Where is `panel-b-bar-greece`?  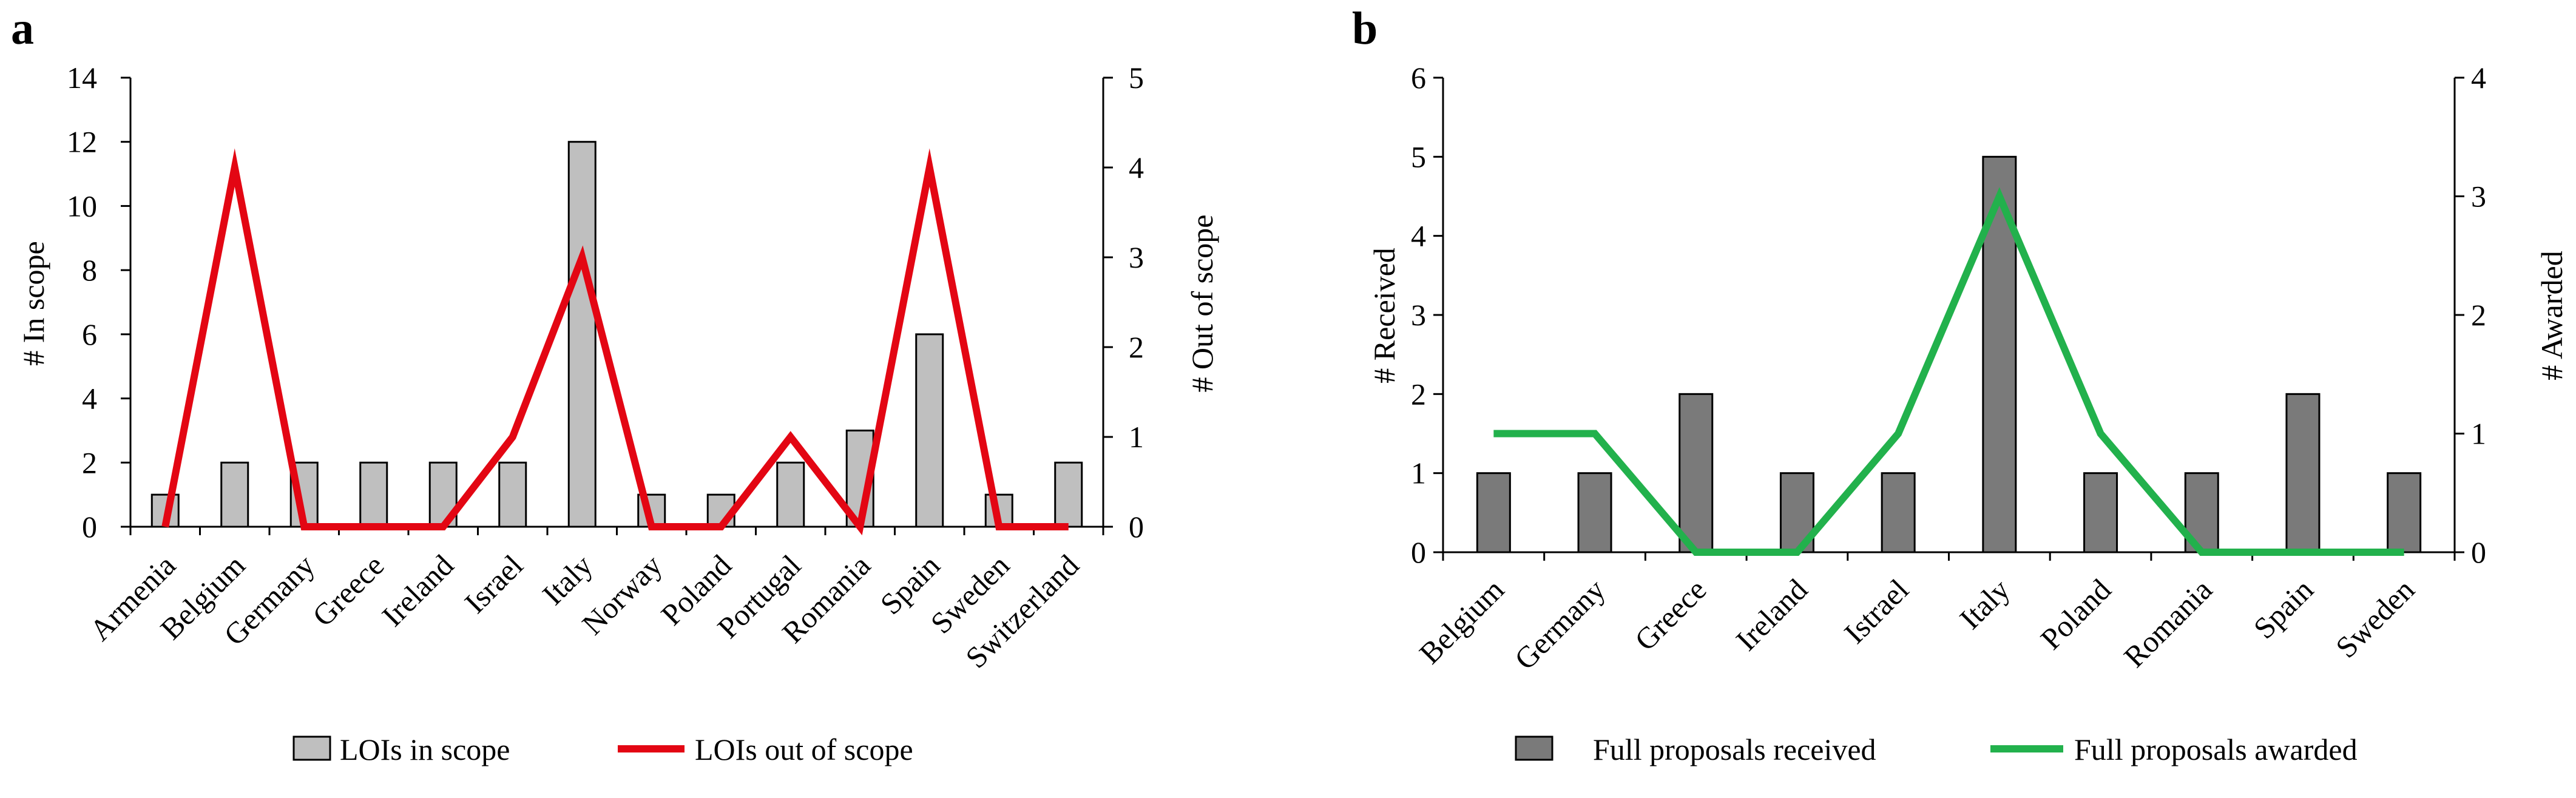 panel-b-bar-greece is located at coordinates (1696, 473).